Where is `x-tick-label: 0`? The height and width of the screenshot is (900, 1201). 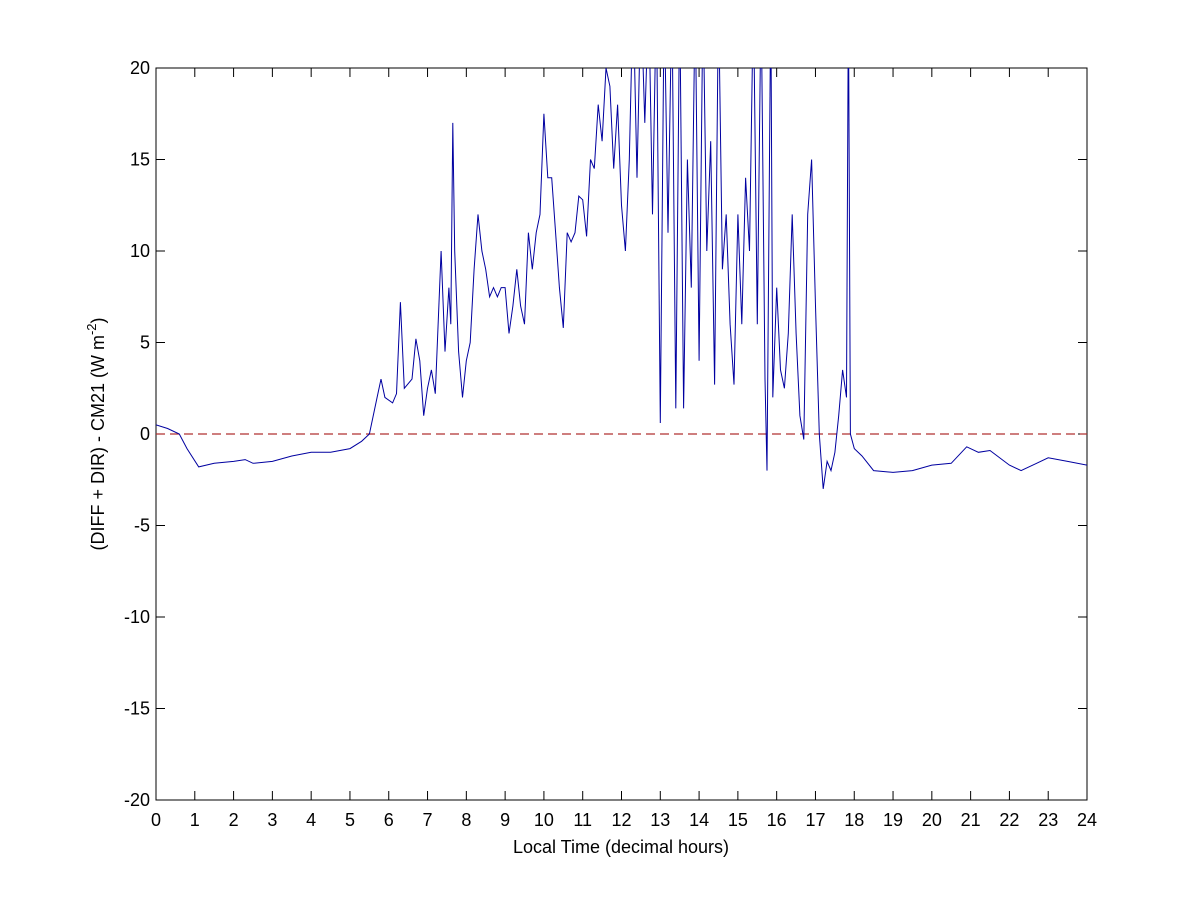 x-tick-label: 0 is located at coordinates (156, 820).